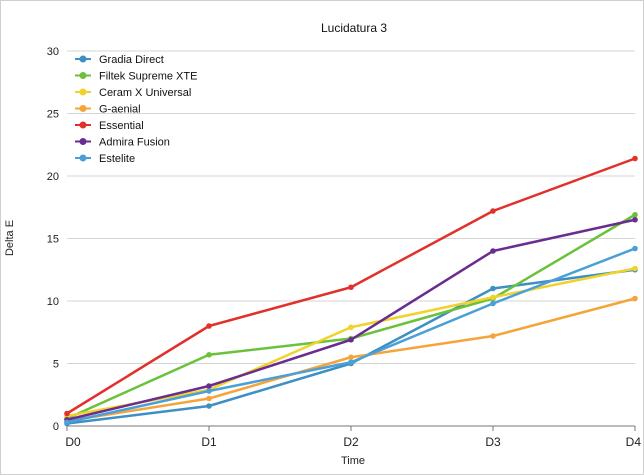  What do you see at coordinates (10, 238) in the screenshot?
I see `y-axis-title: Delta E` at bounding box center [10, 238].